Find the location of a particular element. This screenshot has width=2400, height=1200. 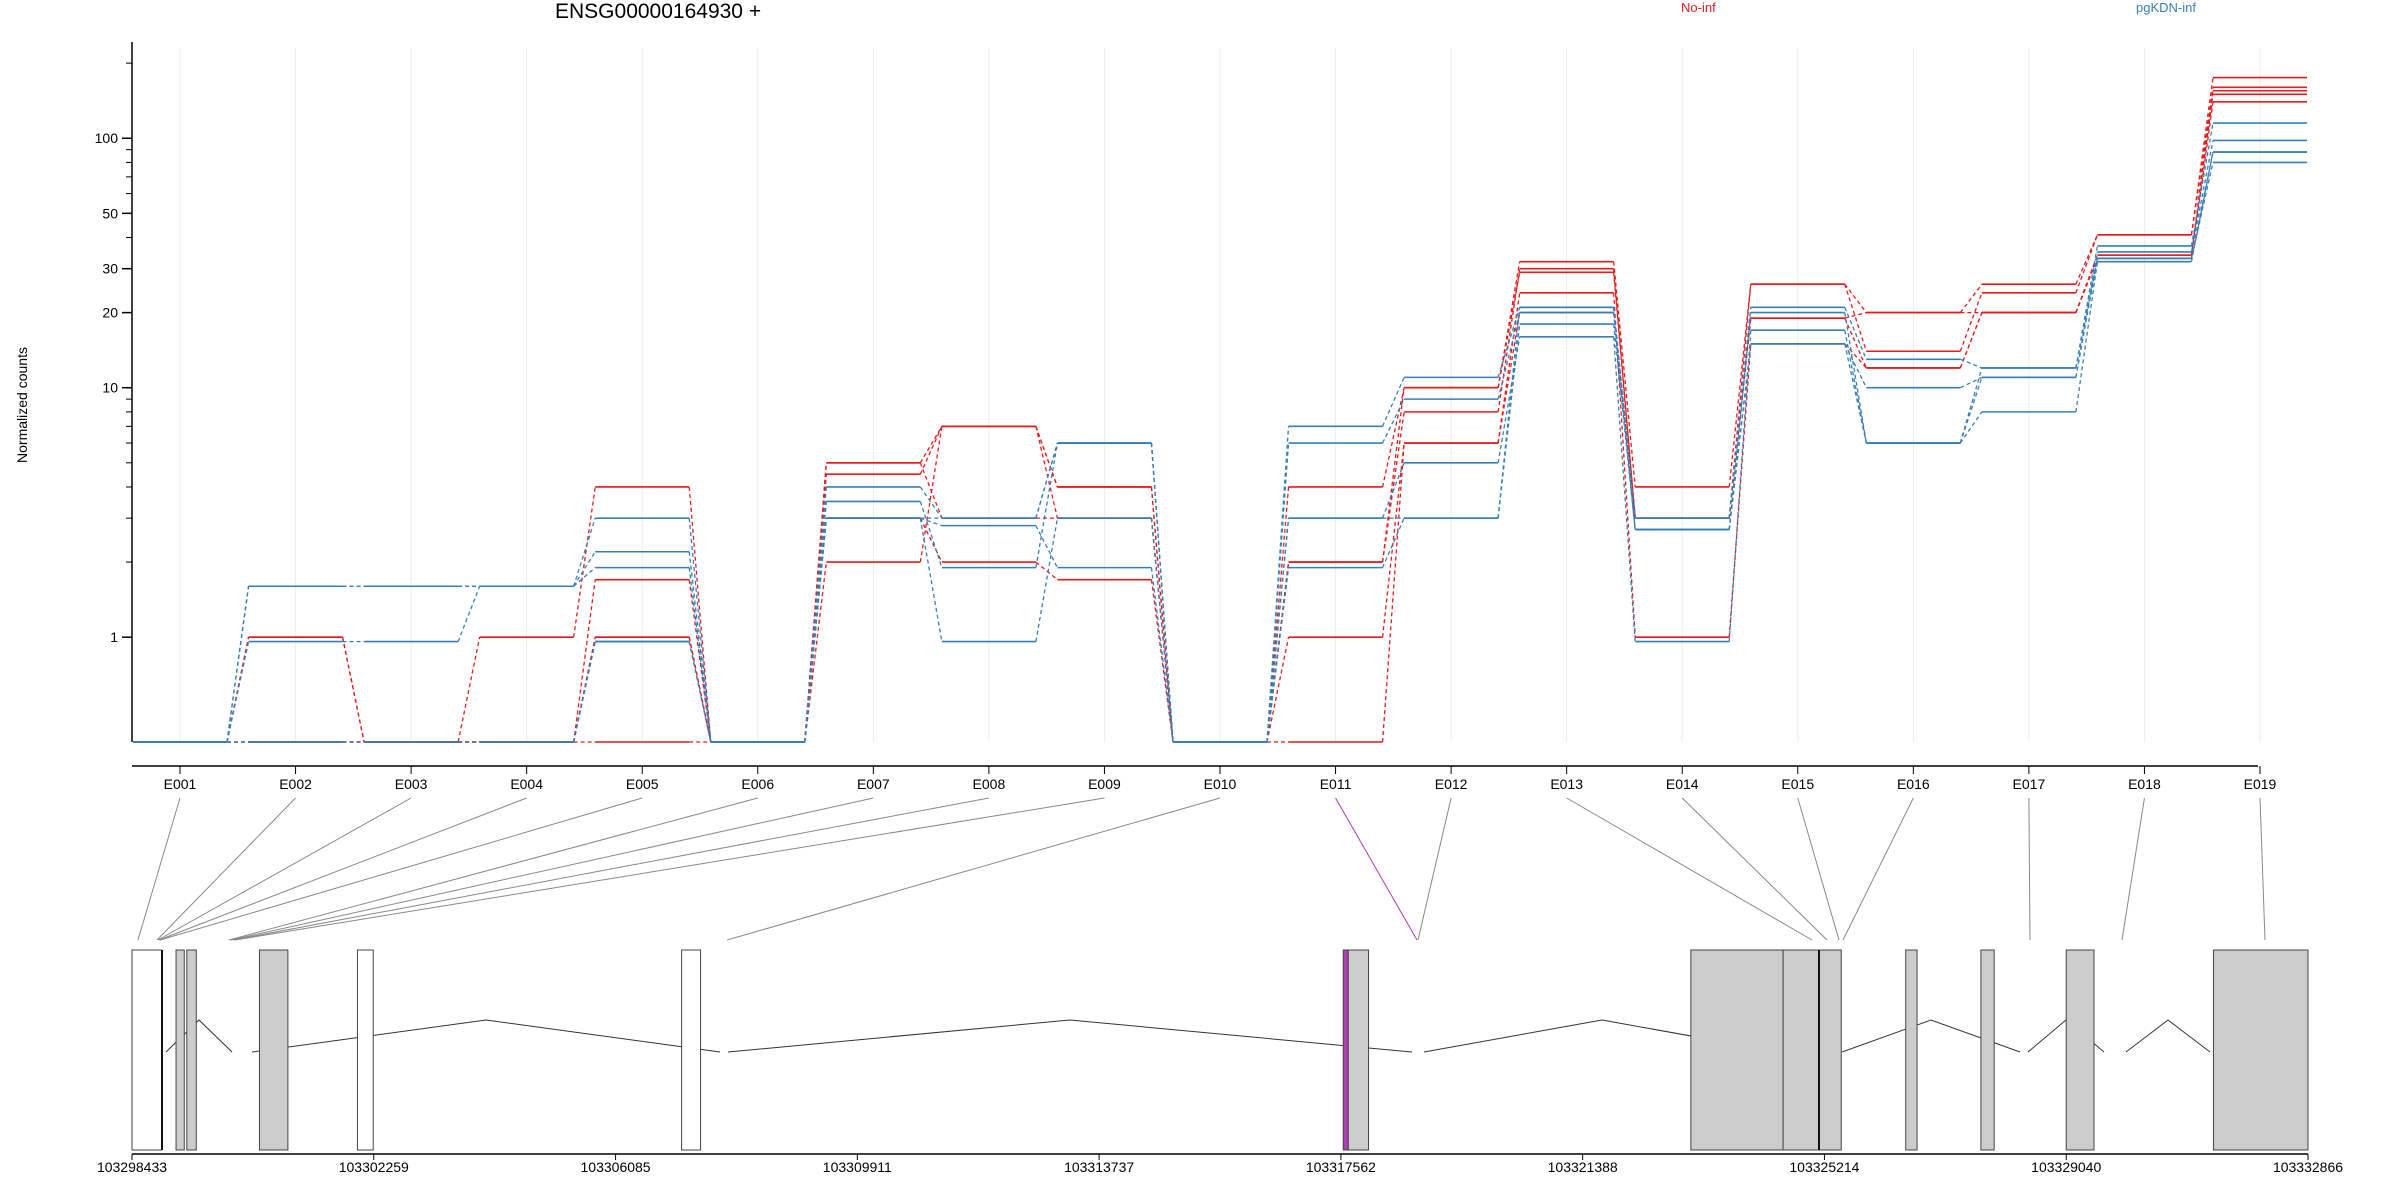

x-tick-label: E007 is located at coordinates (873, 784).